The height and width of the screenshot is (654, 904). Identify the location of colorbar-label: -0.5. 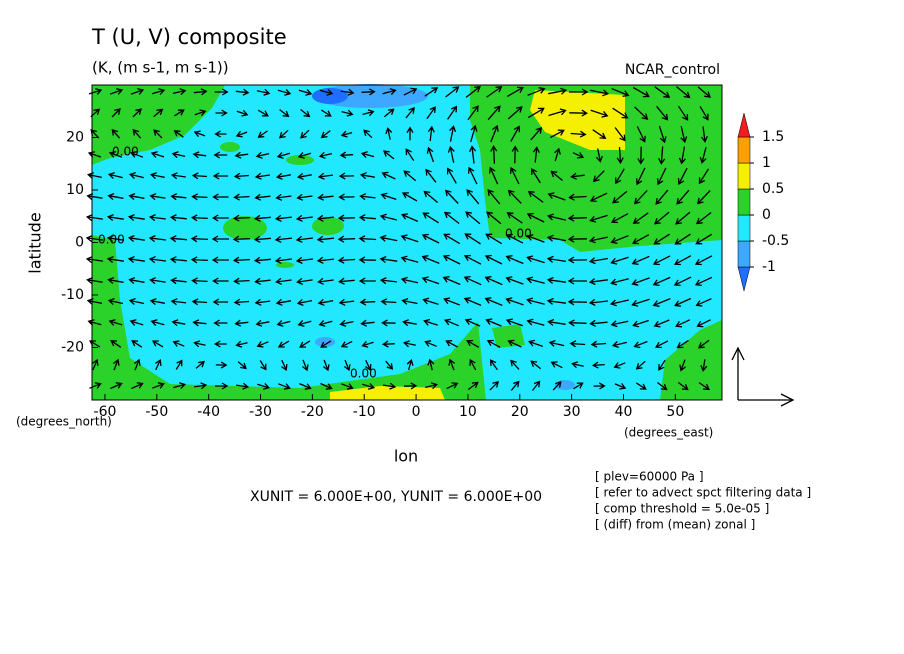
(775, 241).